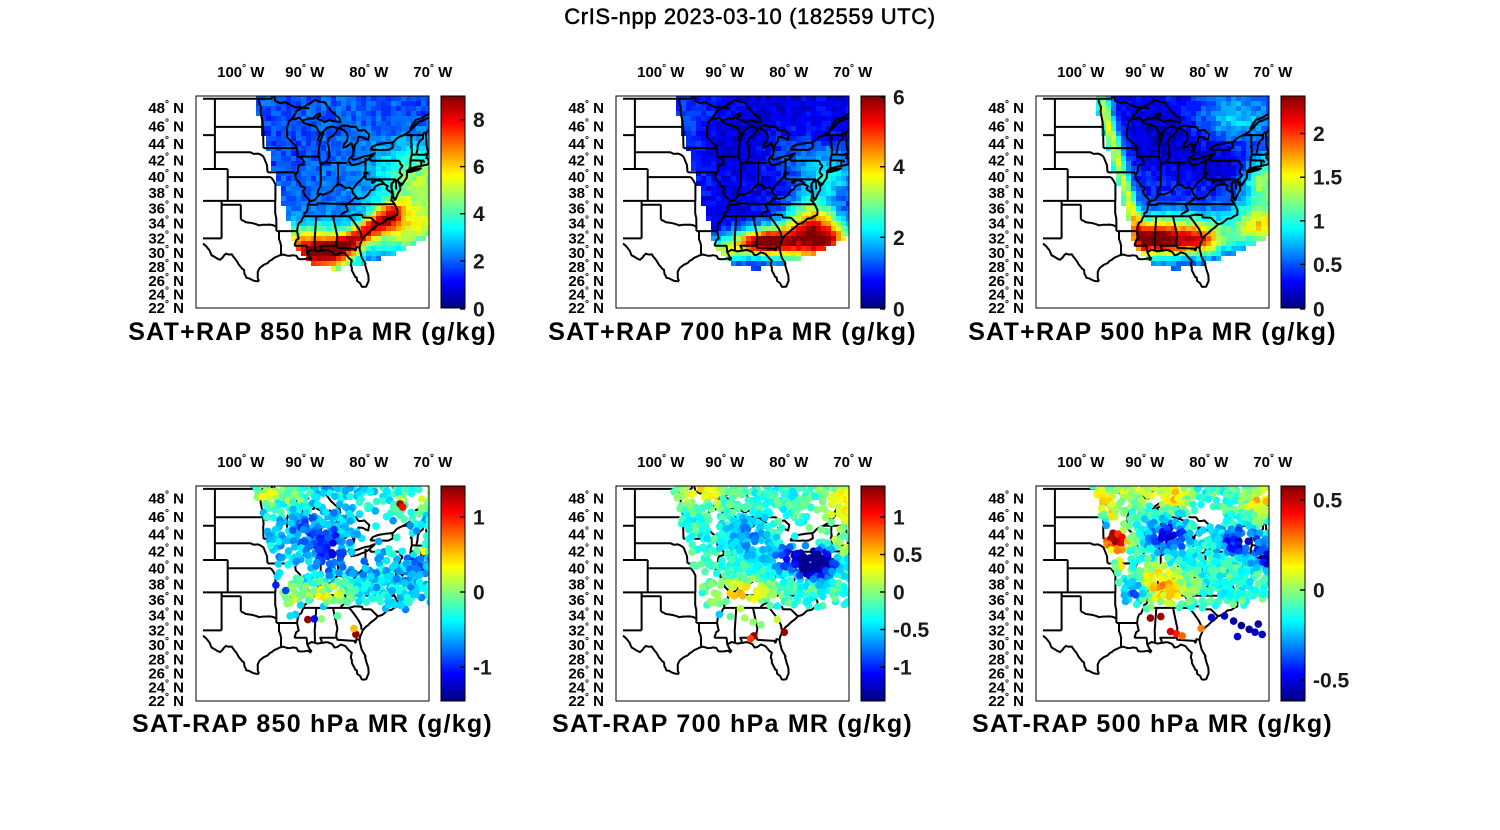 This screenshot has height=830, width=1500. I want to click on svg-text: SAT+RAP 500 hPa MR (g/kg), so click(1152, 332).